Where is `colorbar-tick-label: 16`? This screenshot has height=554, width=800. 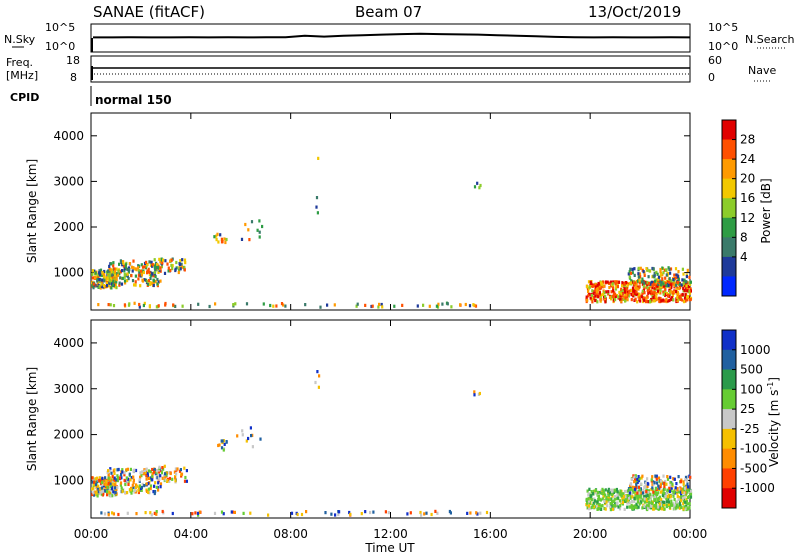 colorbar-tick-label: 16 is located at coordinates (747, 198).